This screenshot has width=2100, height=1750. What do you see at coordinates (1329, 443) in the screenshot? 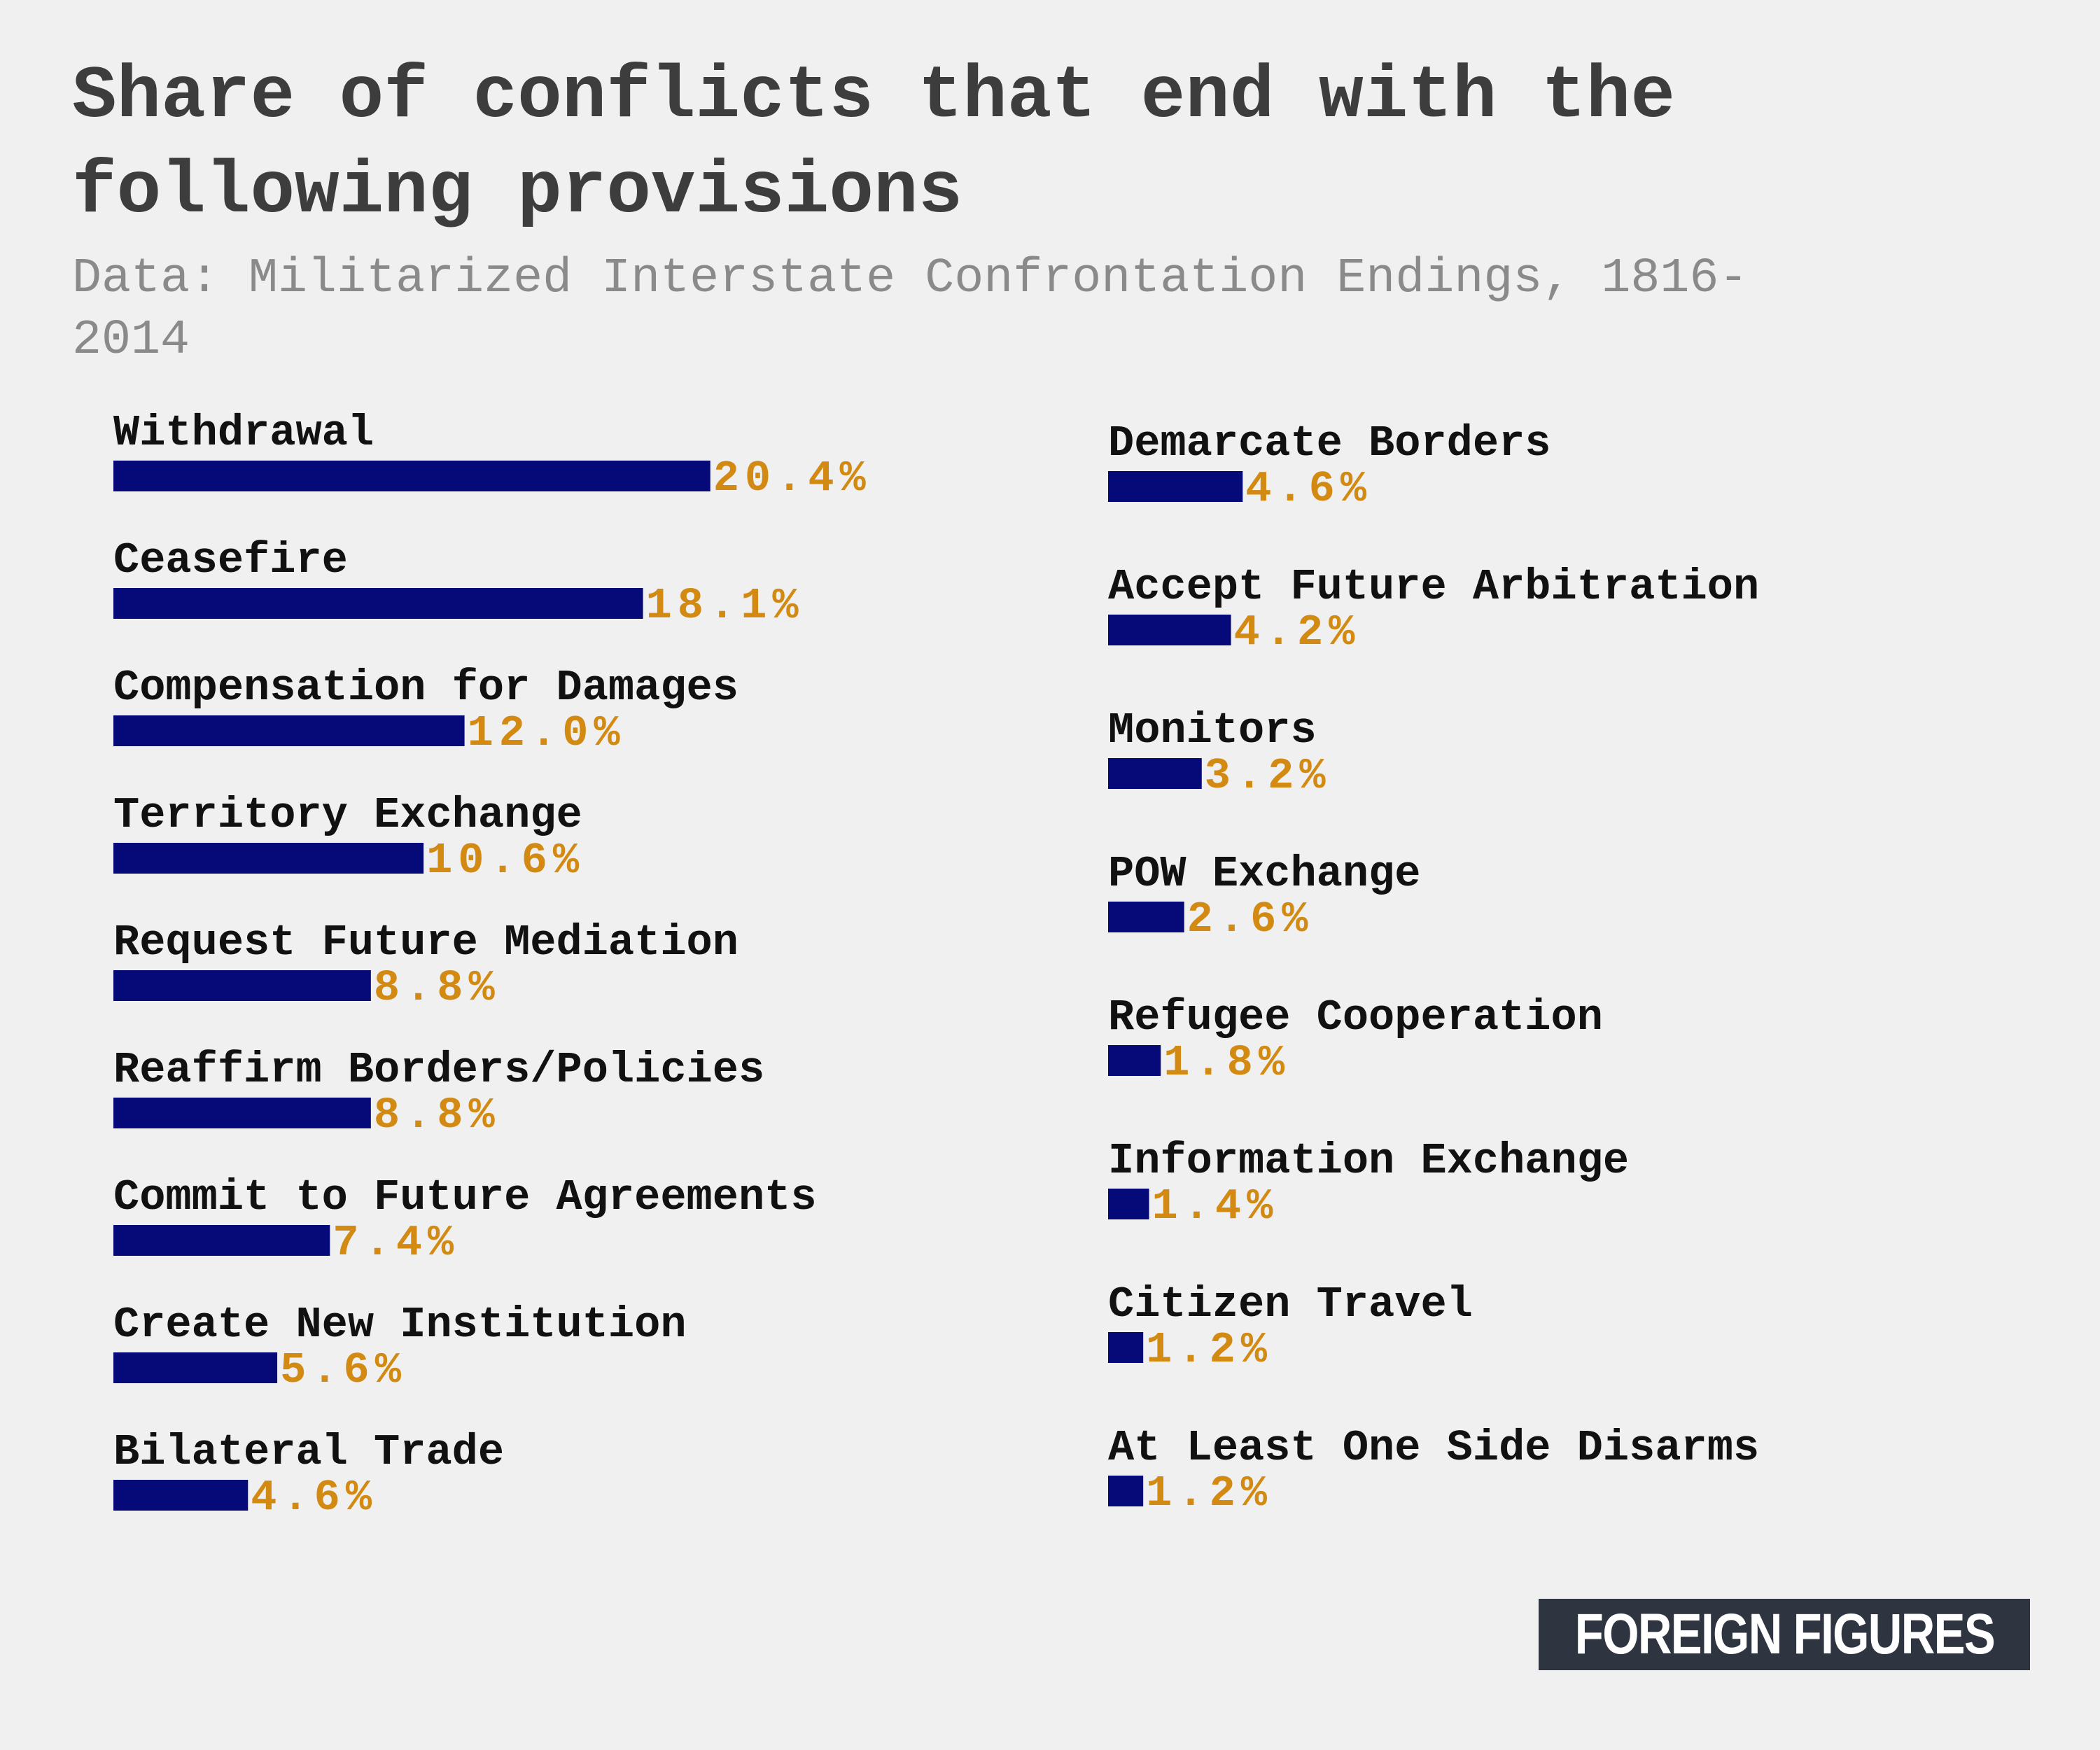
I see `category-label: Demarcate Borders` at bounding box center [1329, 443].